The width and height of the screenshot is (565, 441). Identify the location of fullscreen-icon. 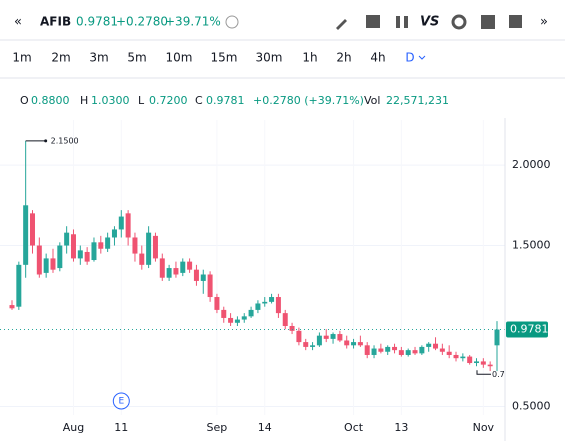
(488, 22).